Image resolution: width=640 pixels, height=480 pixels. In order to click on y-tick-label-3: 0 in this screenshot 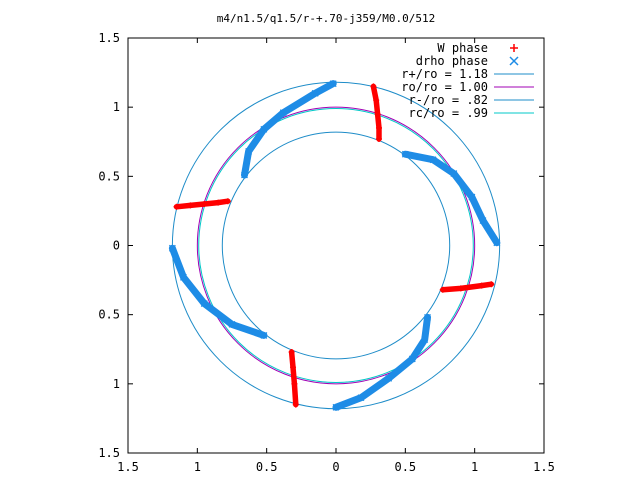, I will do `click(116, 246)`.